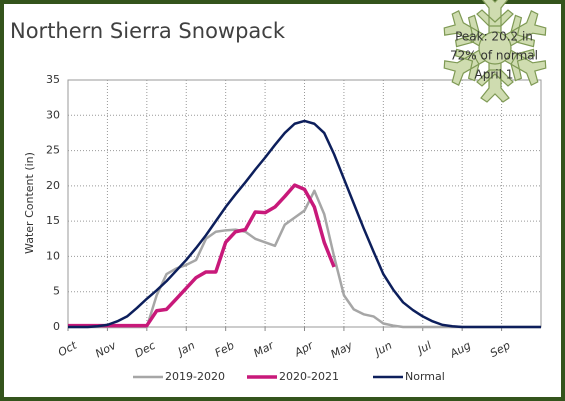  Describe the element at coordinates (148, 31) in the screenshot. I see `chart-title: Northern Sierra Snowpack` at that location.